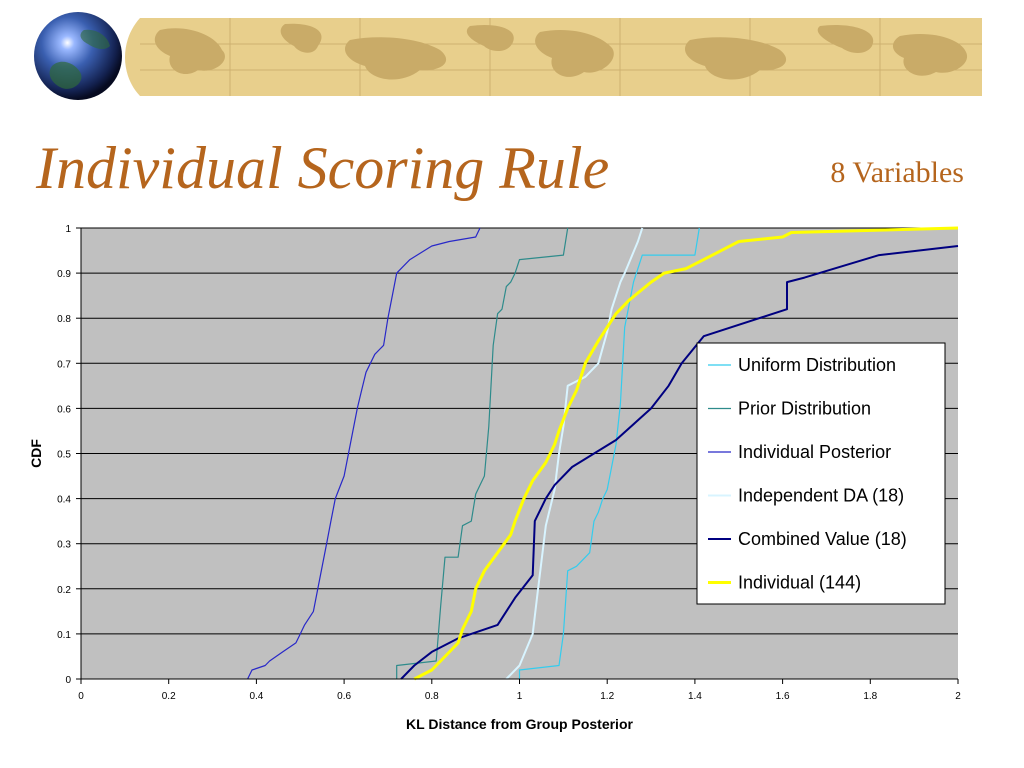 The width and height of the screenshot is (1024, 768). I want to click on x-axis-ticks: 0 0.2 0.4 0.6 0.8 1 1.2 1.4 1.6 1.8 2, so click(519, 690).